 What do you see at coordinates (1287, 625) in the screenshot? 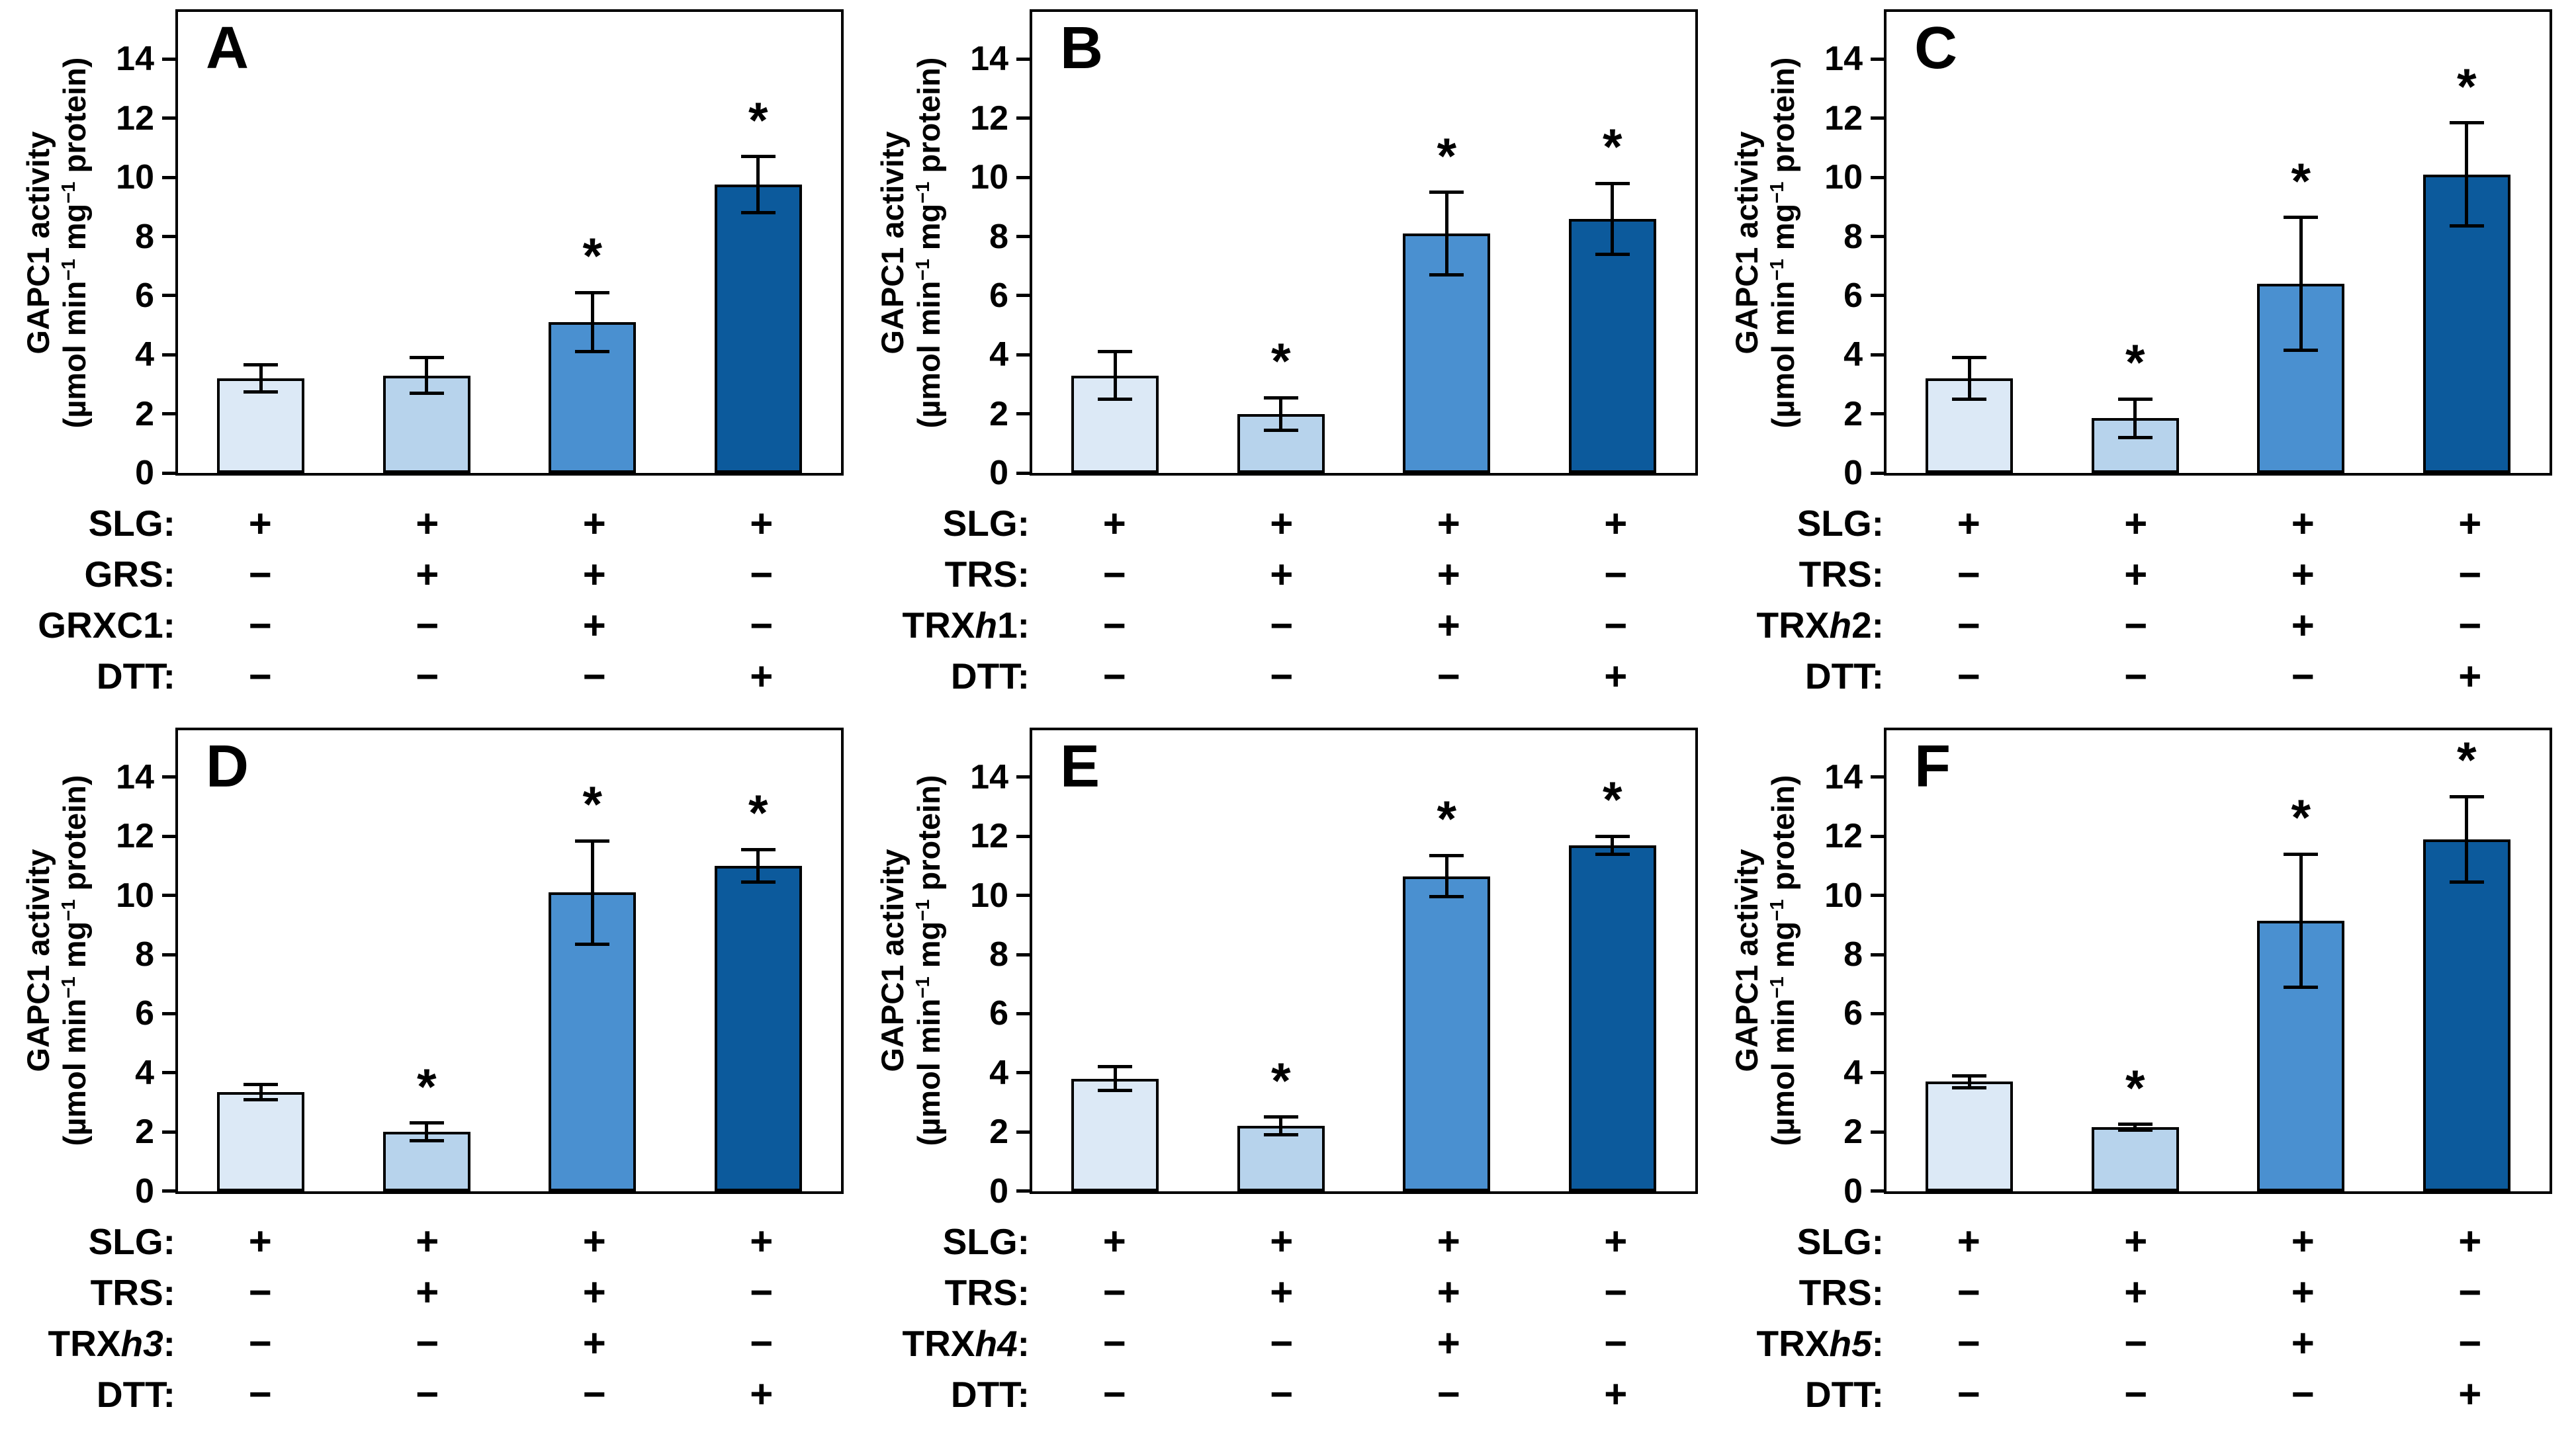
I see `treatment-row: TRXh1: − − + −` at bounding box center [1287, 625].